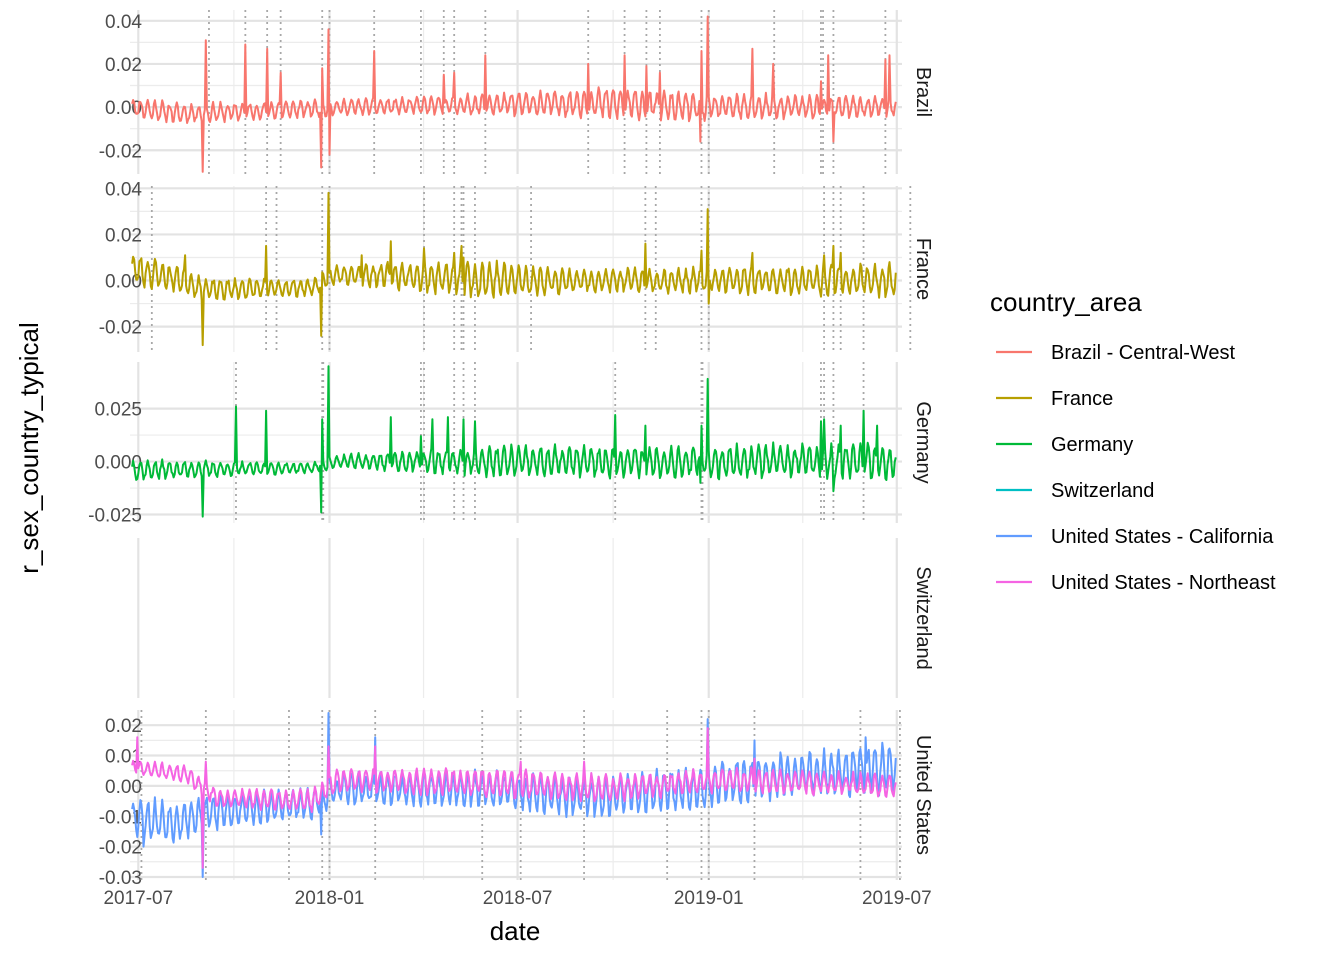 The image size is (1344, 960). What do you see at coordinates (330, 898) in the screenshot?
I see `x-tick-label: 2018-01` at bounding box center [330, 898].